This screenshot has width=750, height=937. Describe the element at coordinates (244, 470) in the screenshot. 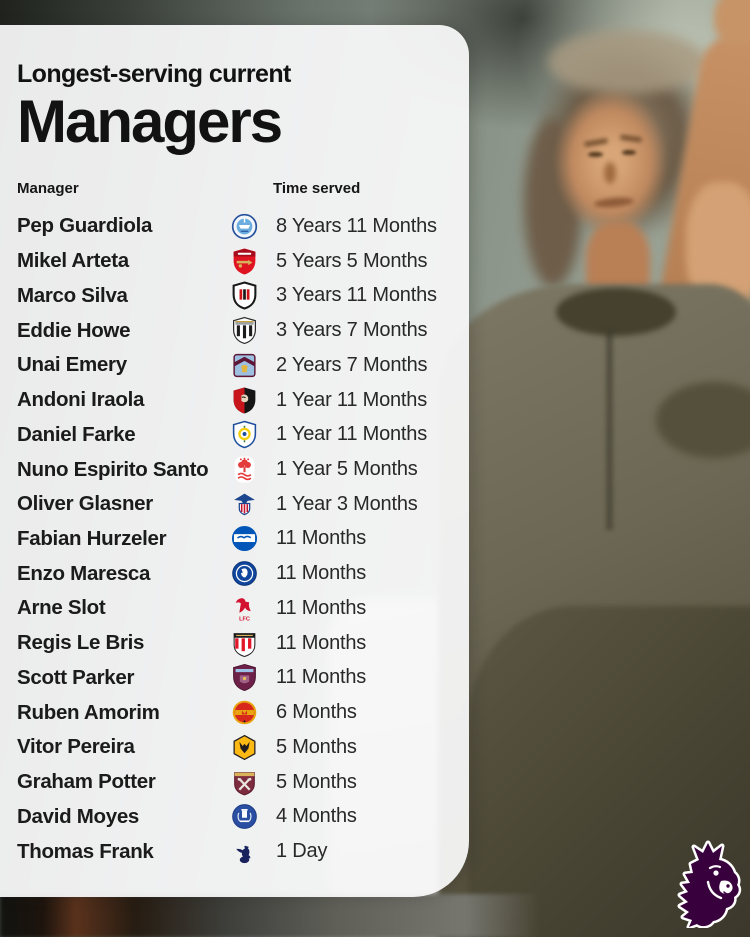

I see `nottingham-forest-badge-icon` at that location.